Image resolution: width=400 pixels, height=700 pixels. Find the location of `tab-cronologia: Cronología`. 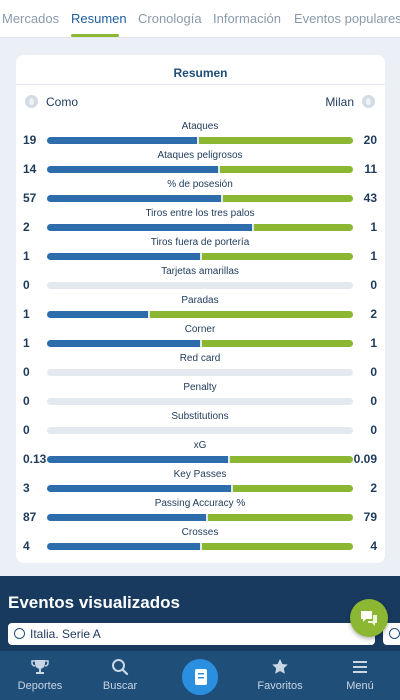

tab-cronologia: Cronología is located at coordinates (170, 18).